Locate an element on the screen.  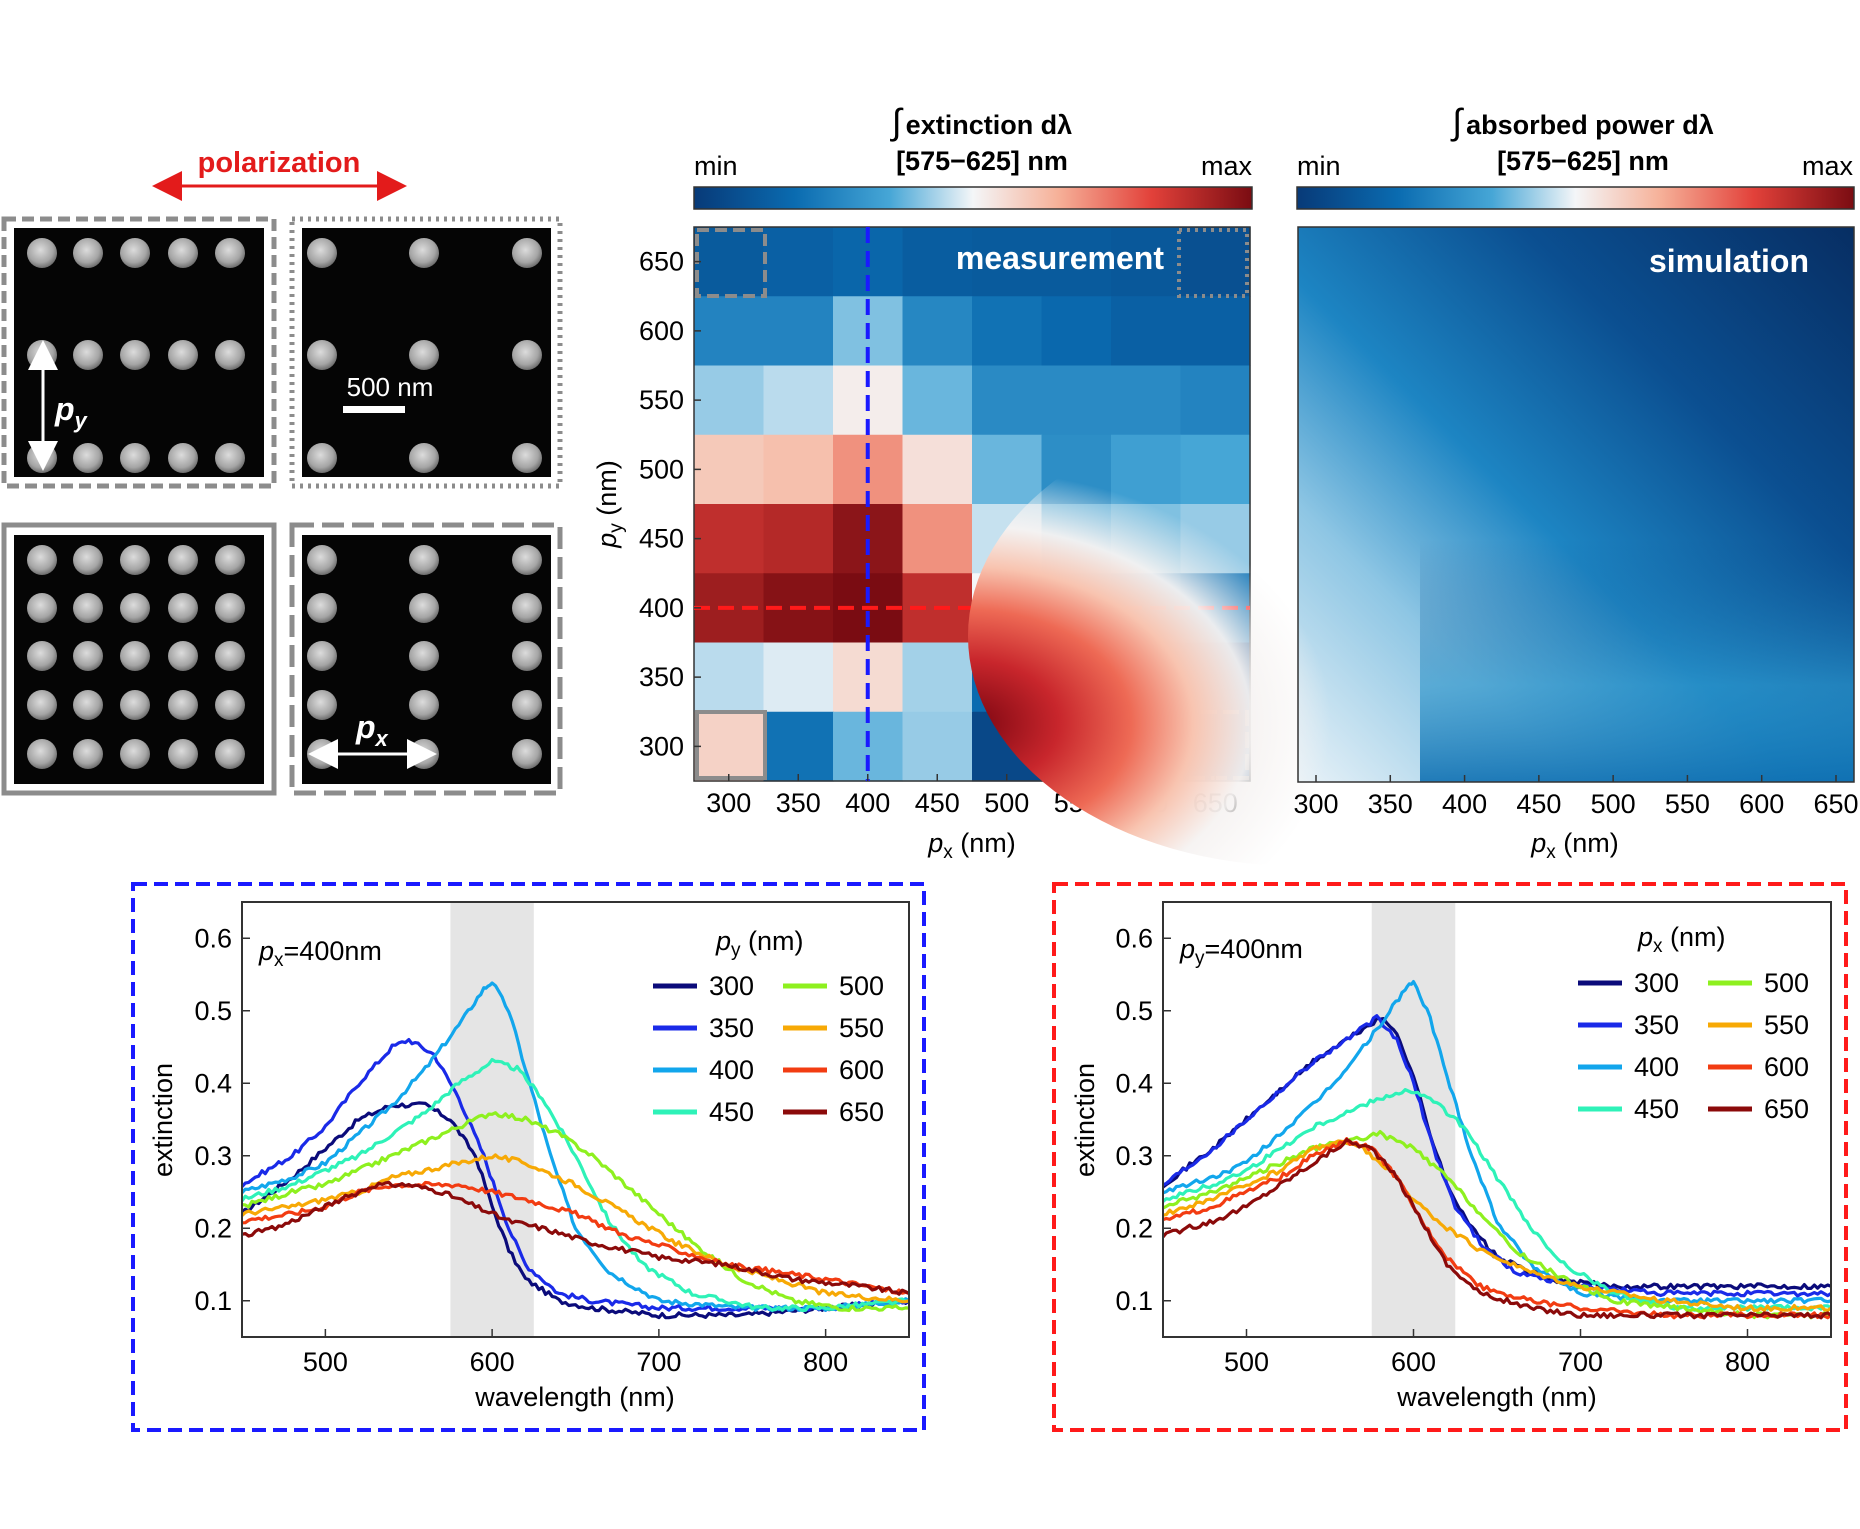
x-tick-label: 450 is located at coordinates (1538, 804).